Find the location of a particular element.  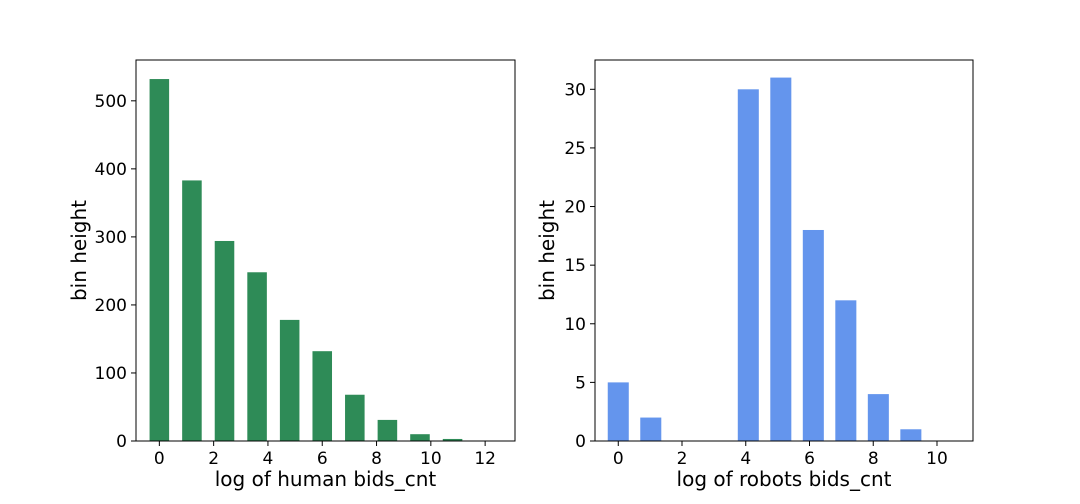

y-tick-label: 200 is located at coordinates (111, 306).